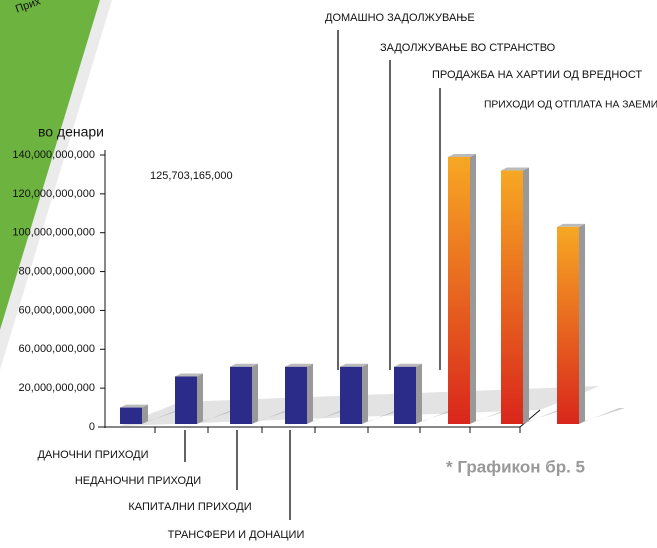 This screenshot has width=657, height=548. Describe the element at coordinates (53, 233) in the screenshot. I see `y-tick-label: 100,000,000,000` at that location.